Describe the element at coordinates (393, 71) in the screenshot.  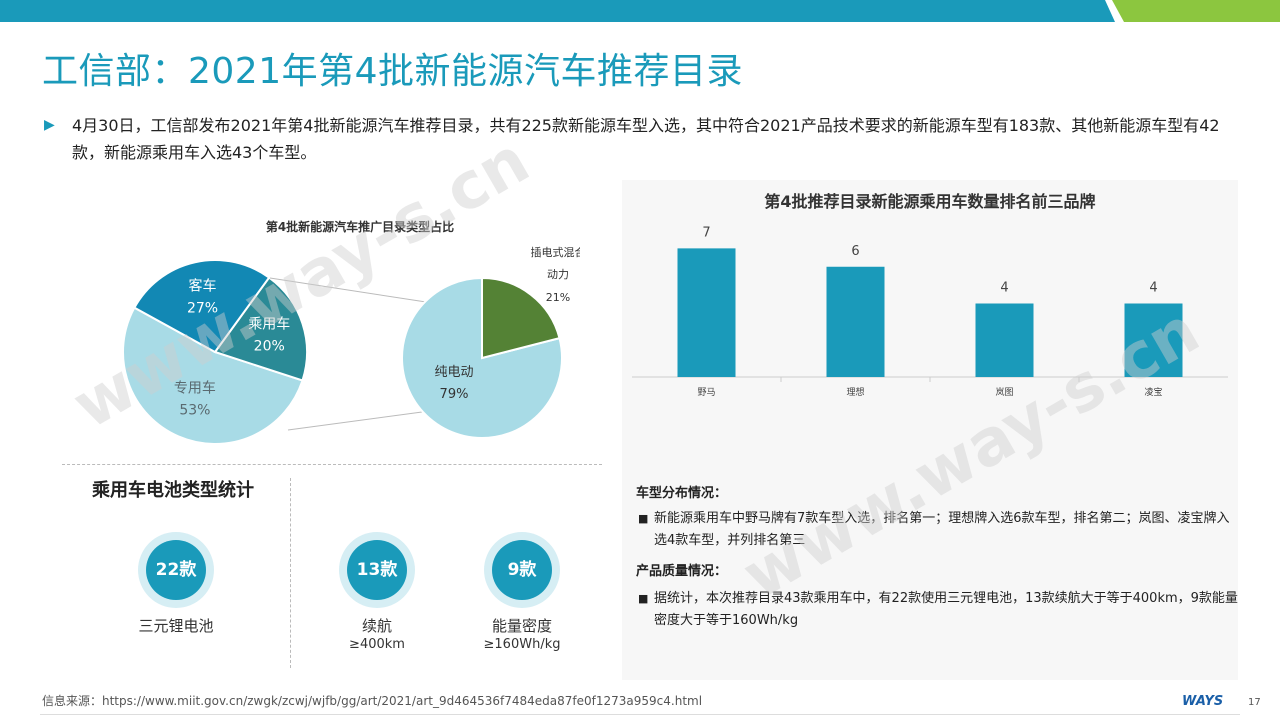
I see `page-title: 工信部：2021年第4批新能源汽车推荐目录` at that location.